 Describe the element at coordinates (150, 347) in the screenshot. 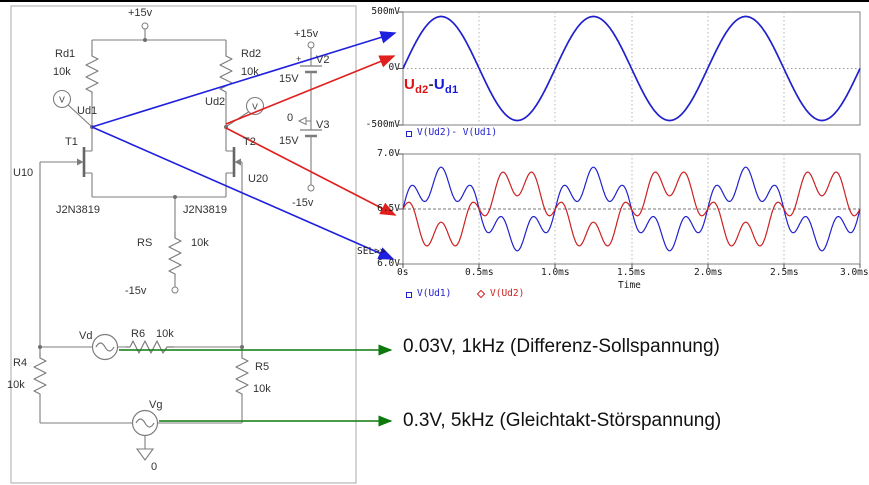

I see `resistor-r6` at that location.